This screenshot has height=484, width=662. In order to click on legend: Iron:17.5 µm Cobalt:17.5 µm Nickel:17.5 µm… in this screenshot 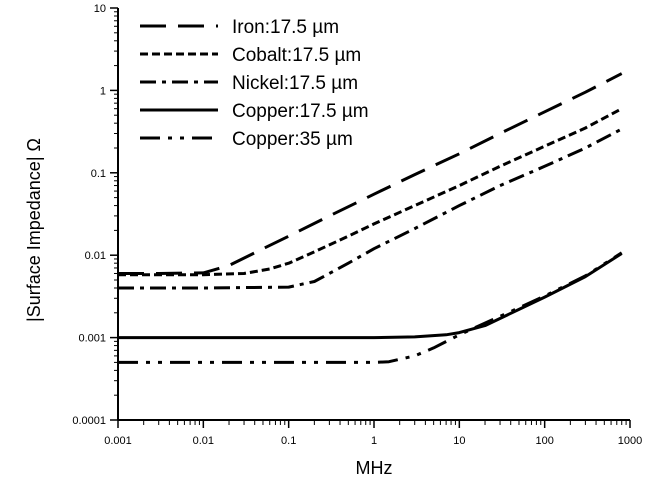, I will do `click(254, 83)`.